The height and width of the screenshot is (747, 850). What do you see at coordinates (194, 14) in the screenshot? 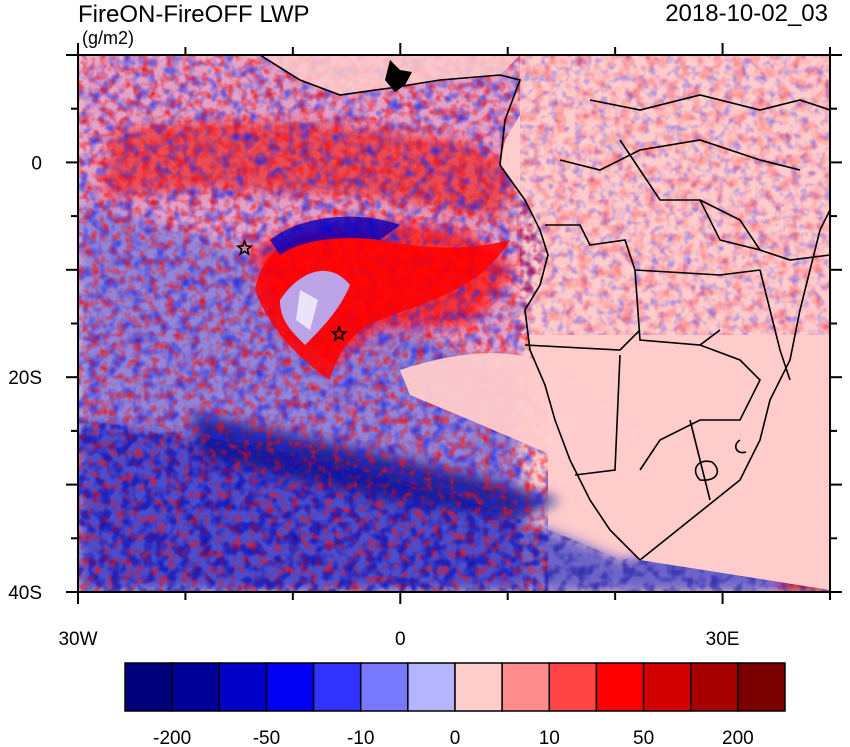
I see `map-title: FireON-FireOFF LWP` at bounding box center [194, 14].